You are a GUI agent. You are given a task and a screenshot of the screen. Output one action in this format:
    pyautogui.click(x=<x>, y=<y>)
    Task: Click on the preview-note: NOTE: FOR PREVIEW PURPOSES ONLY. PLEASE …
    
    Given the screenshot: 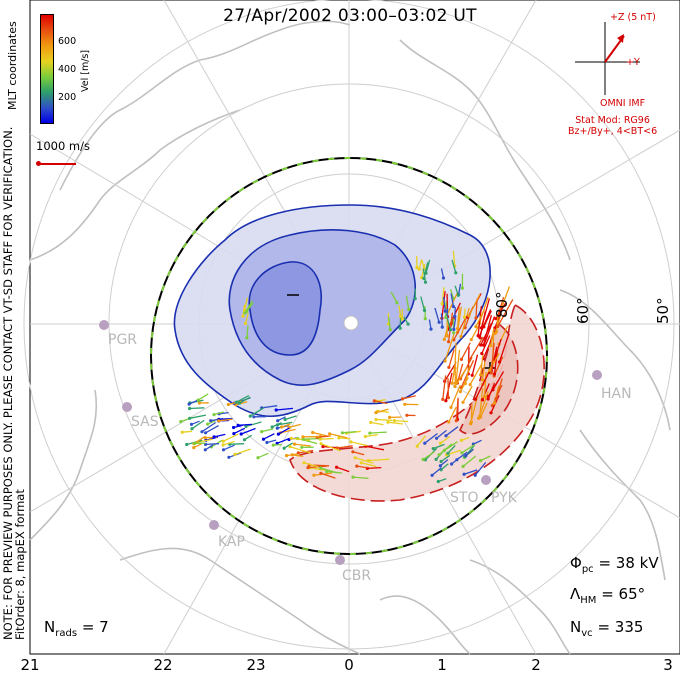 What is the action you would take?
    pyautogui.click(x=14, y=383)
    